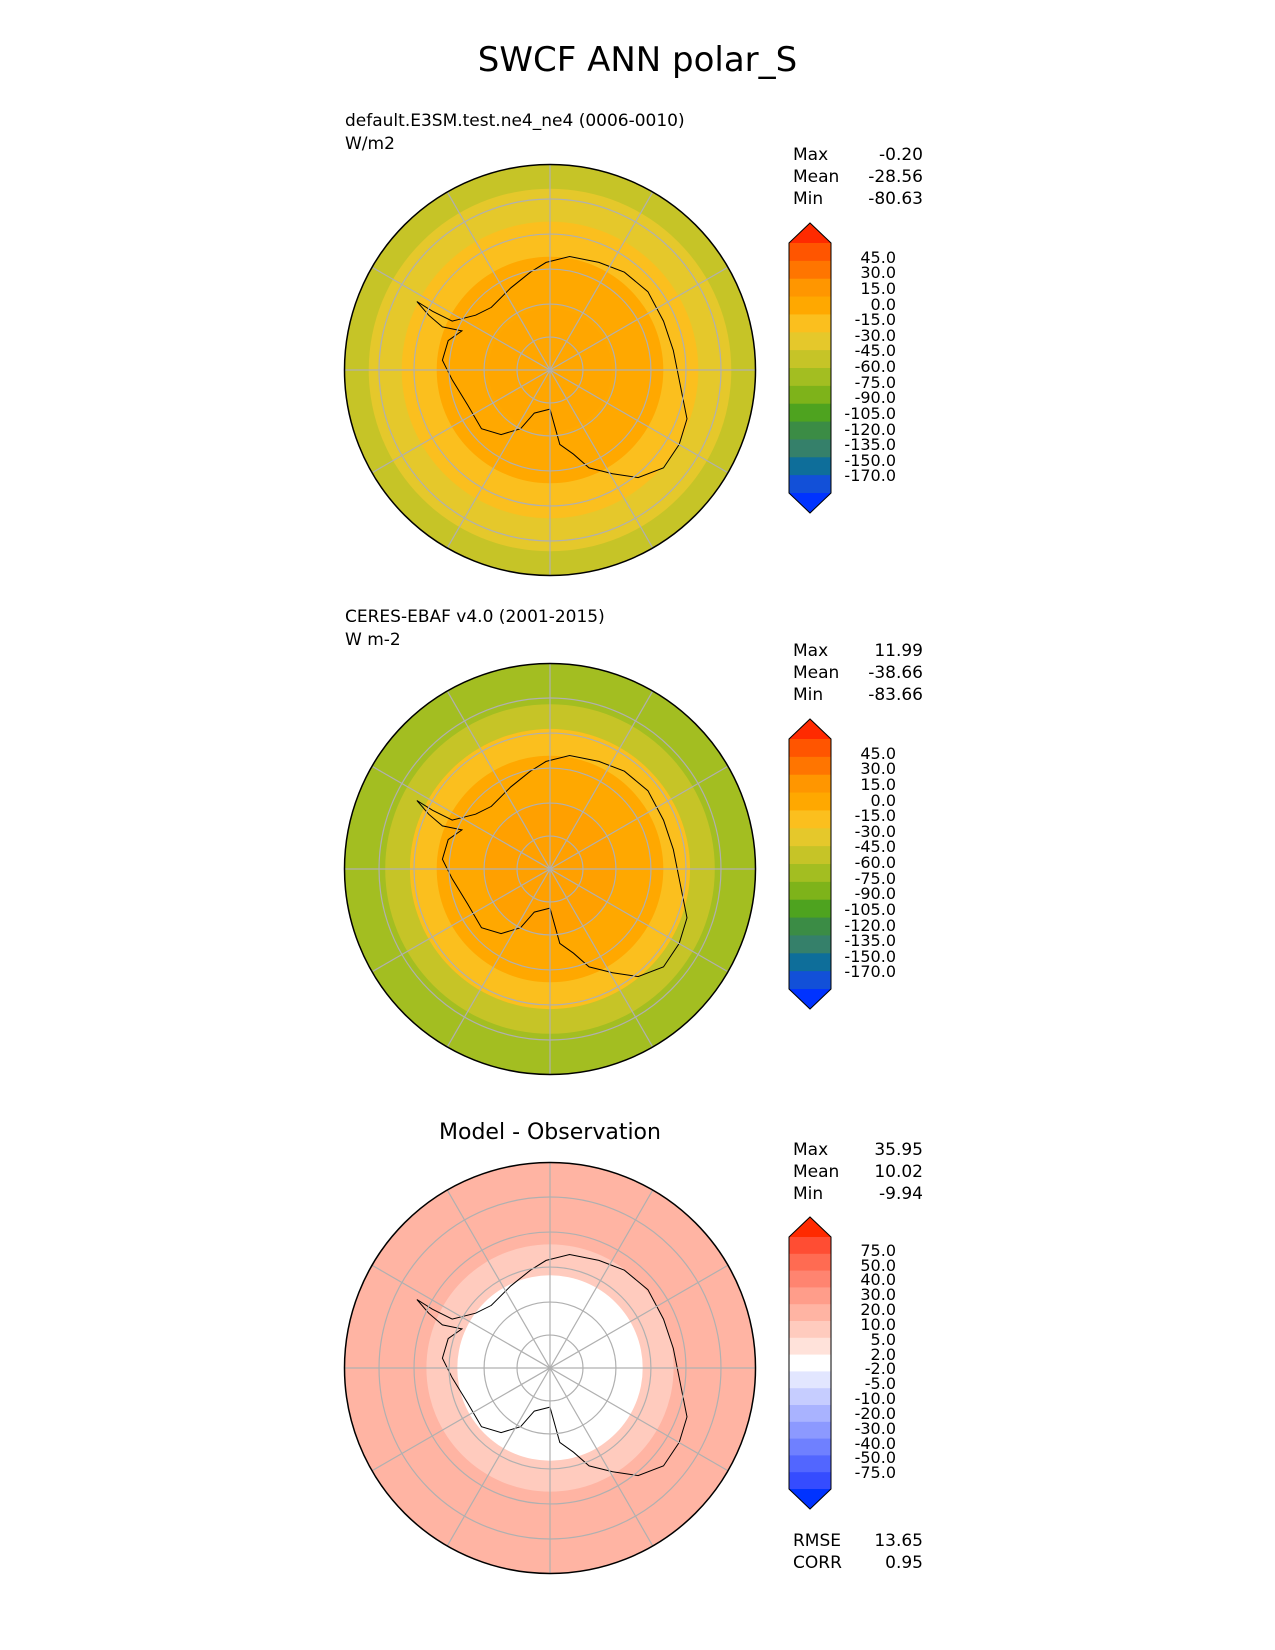 This screenshot has height=1650, width=1275. What do you see at coordinates (858, 1172) in the screenshot?
I see `panel-difference-stats: Max 35.95 Mean 10.02 Min -9.94` at bounding box center [858, 1172].